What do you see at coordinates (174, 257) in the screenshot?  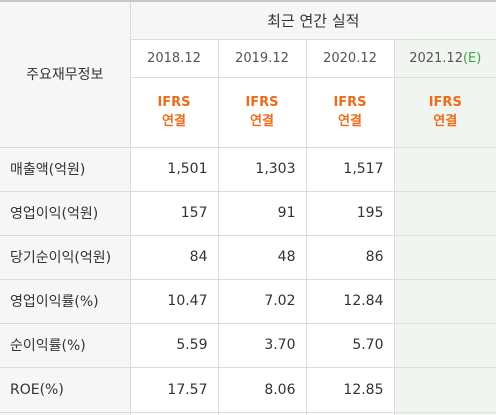 I see `value-cell: 84` at bounding box center [174, 257].